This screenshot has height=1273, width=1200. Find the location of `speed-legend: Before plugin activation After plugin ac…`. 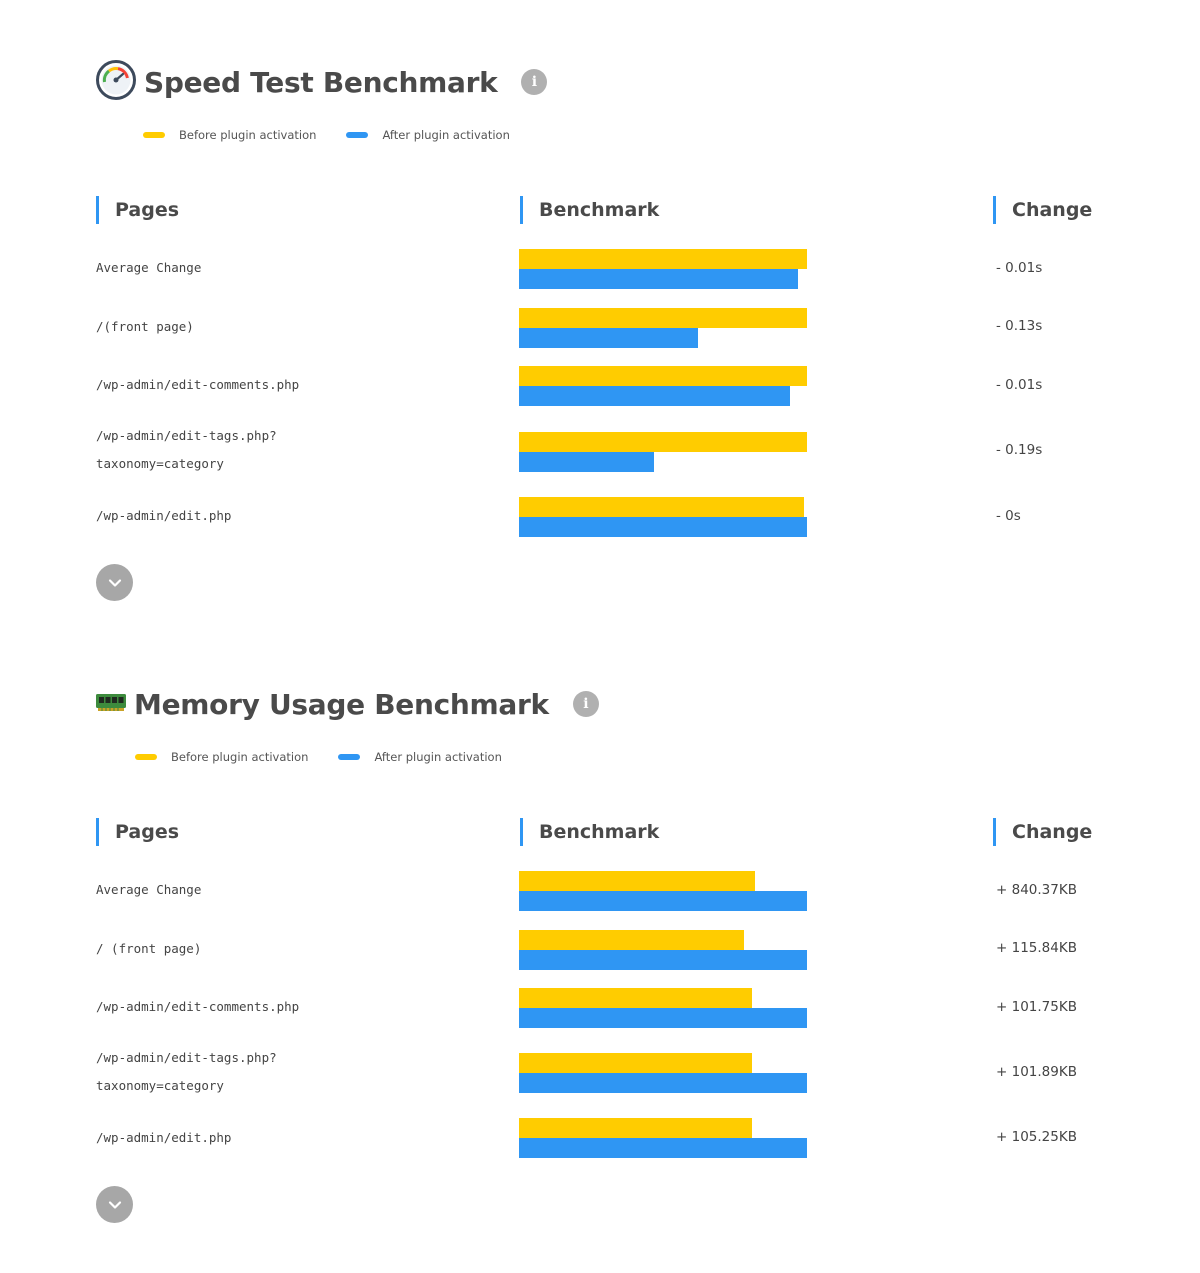

speed-legend: Before plugin activation After plugin ac… is located at coordinates (341, 135).